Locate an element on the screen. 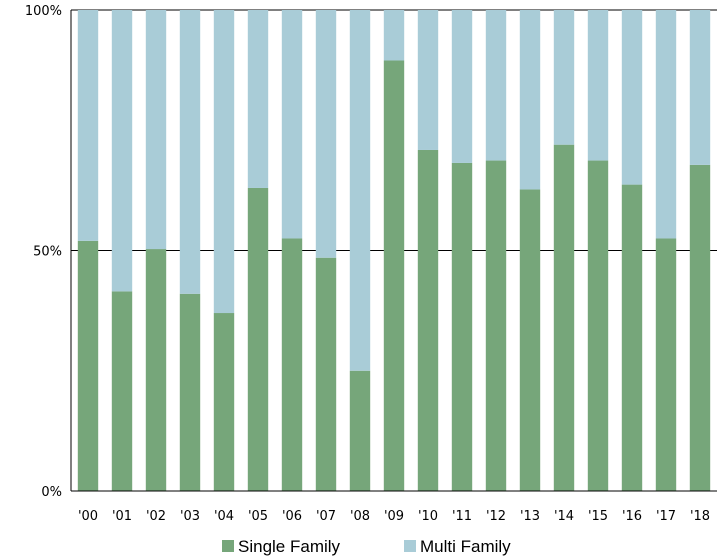  legend-swatch-multi-family is located at coordinates (410, 546).